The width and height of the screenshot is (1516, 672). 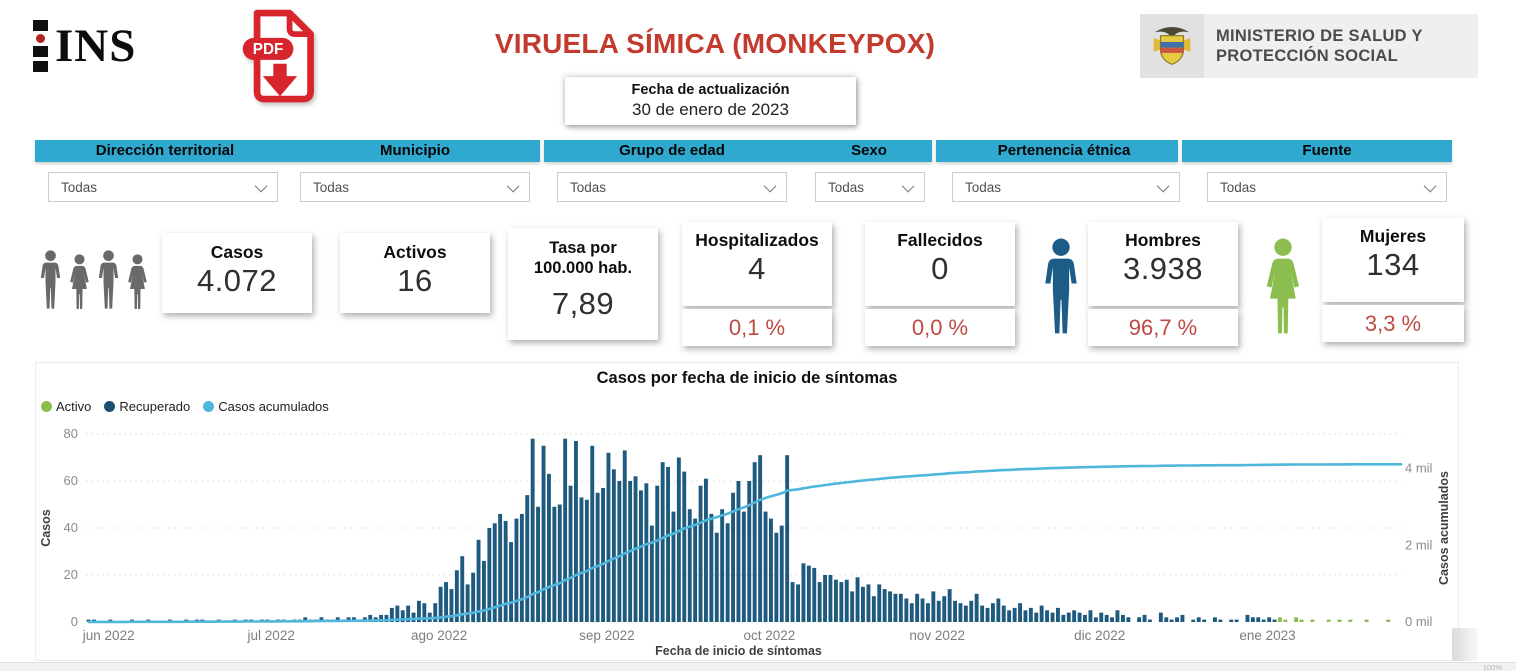 I want to click on svg-text: 0, so click(x=74, y=621).